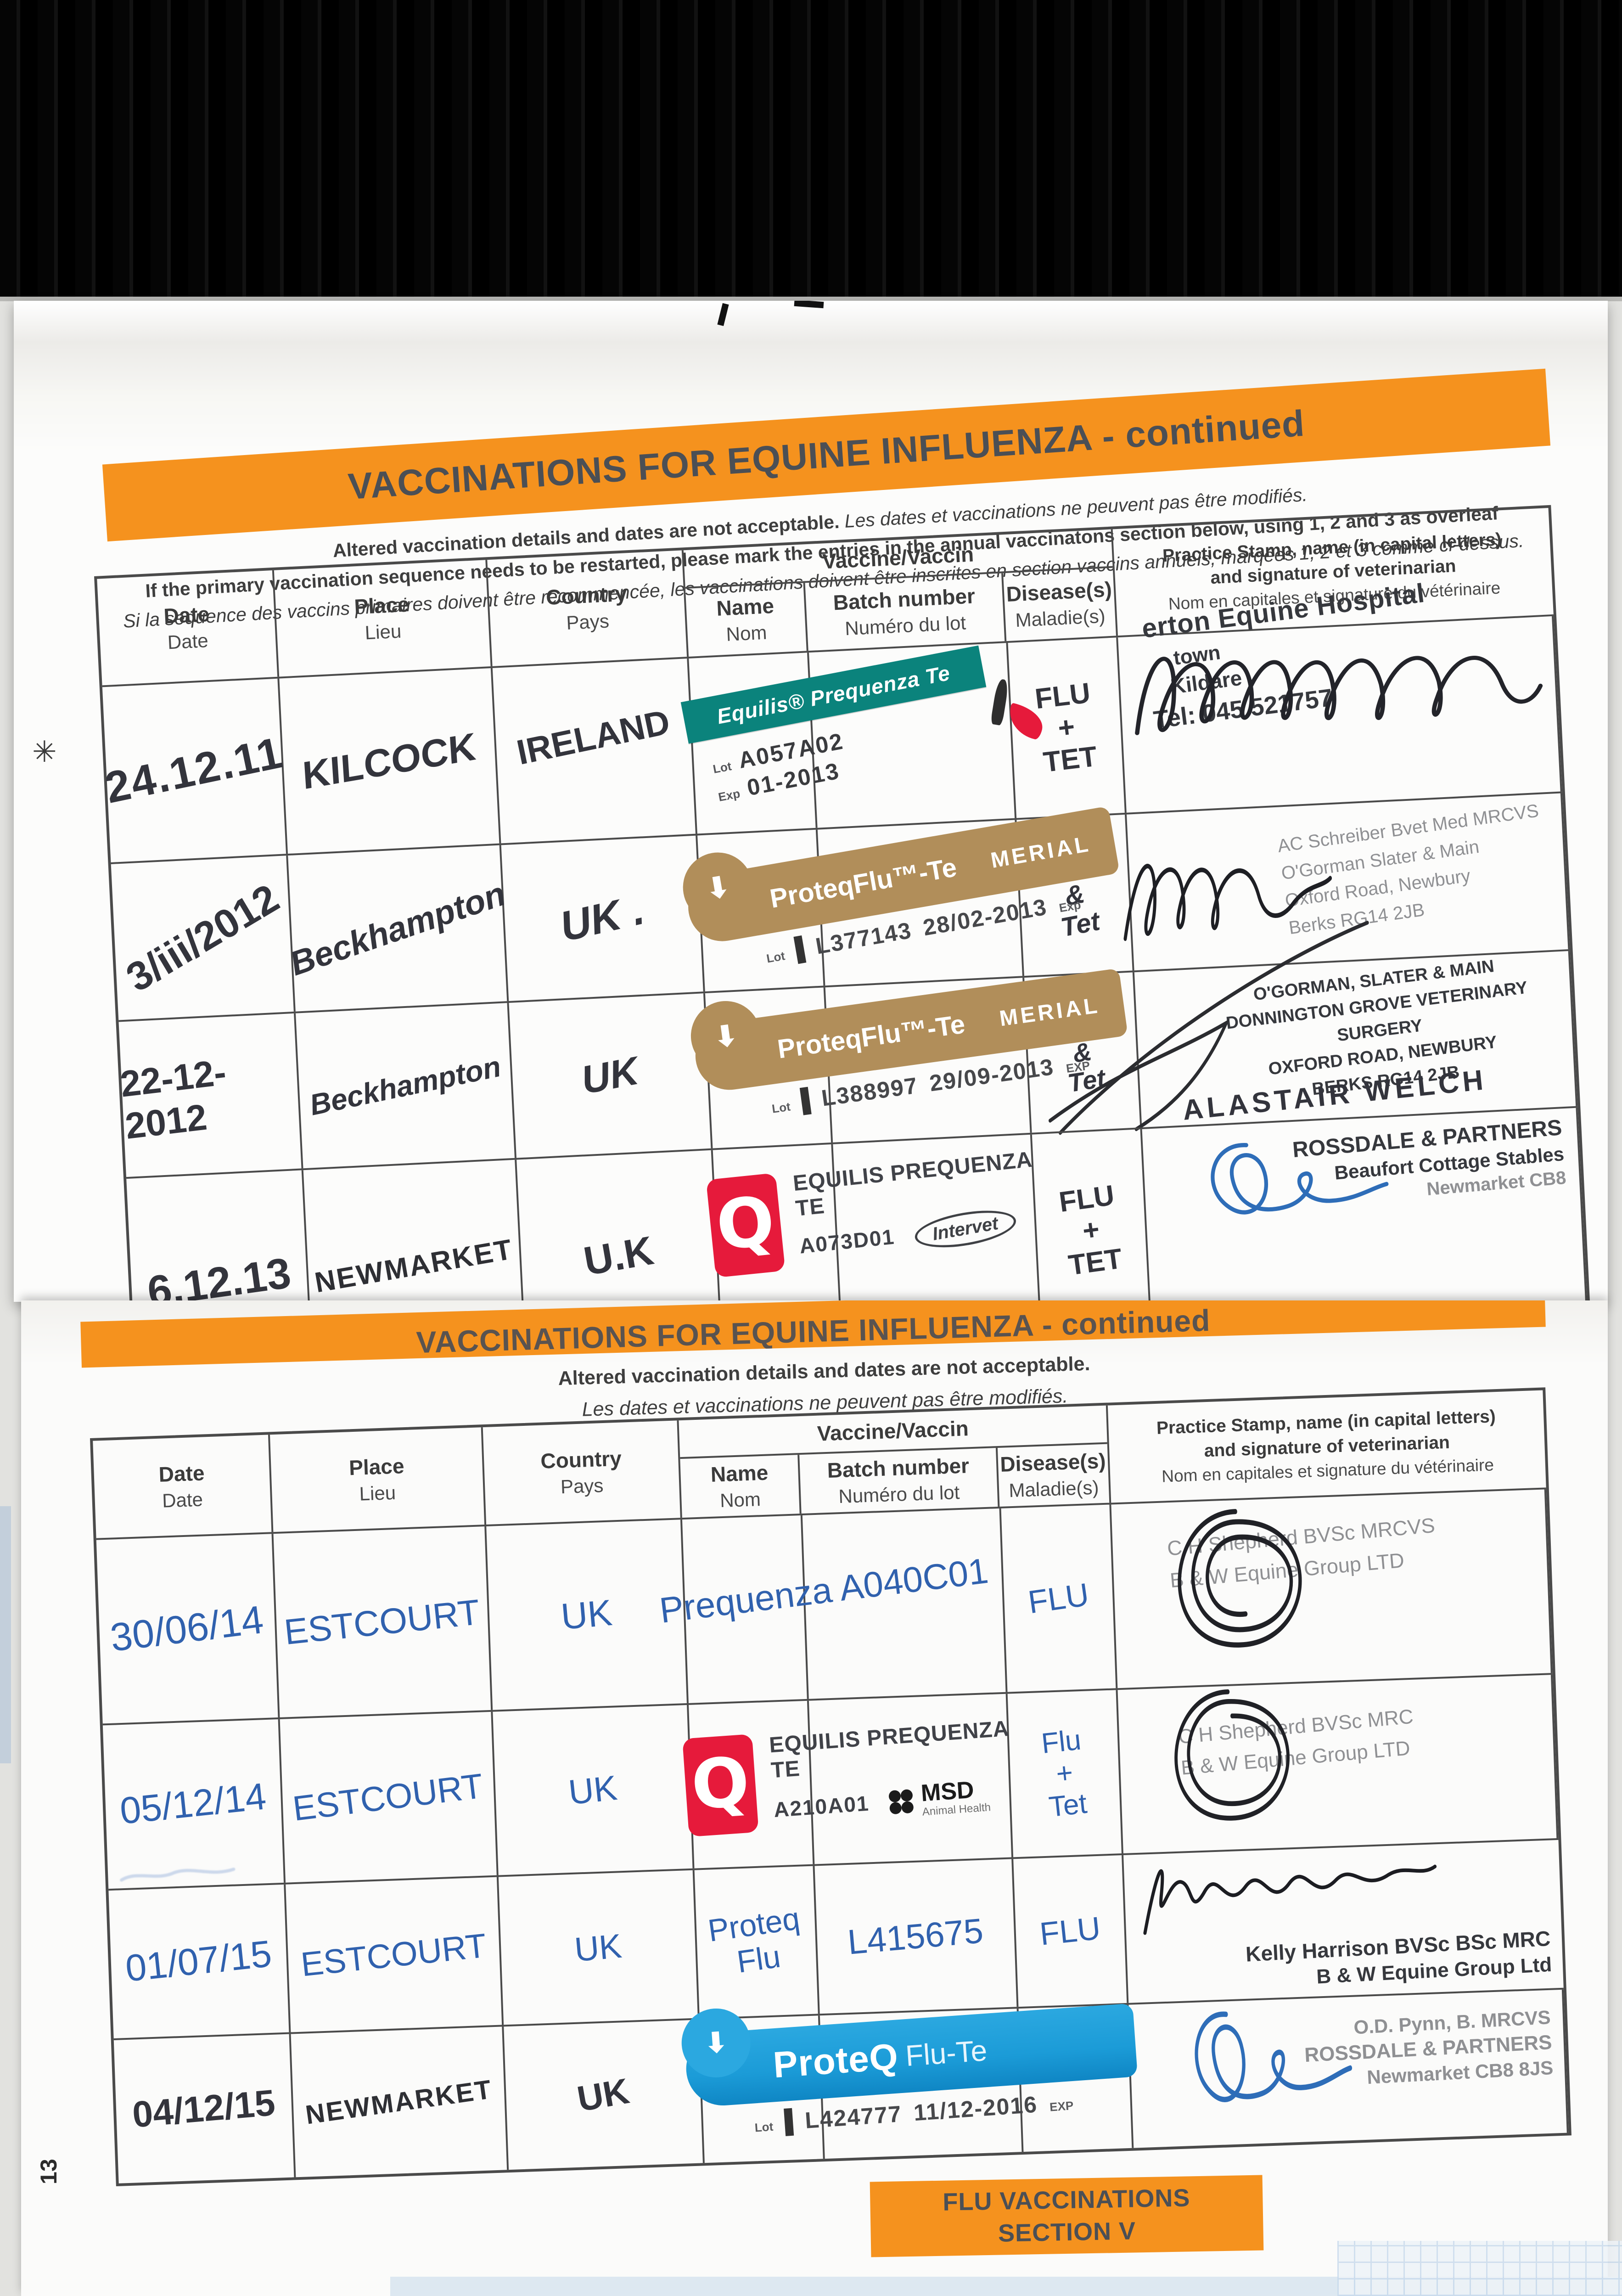 Image resolution: width=1622 pixels, height=2296 pixels. What do you see at coordinates (5, 1634) in the screenshot?
I see `underlying-page-edge` at bounding box center [5, 1634].